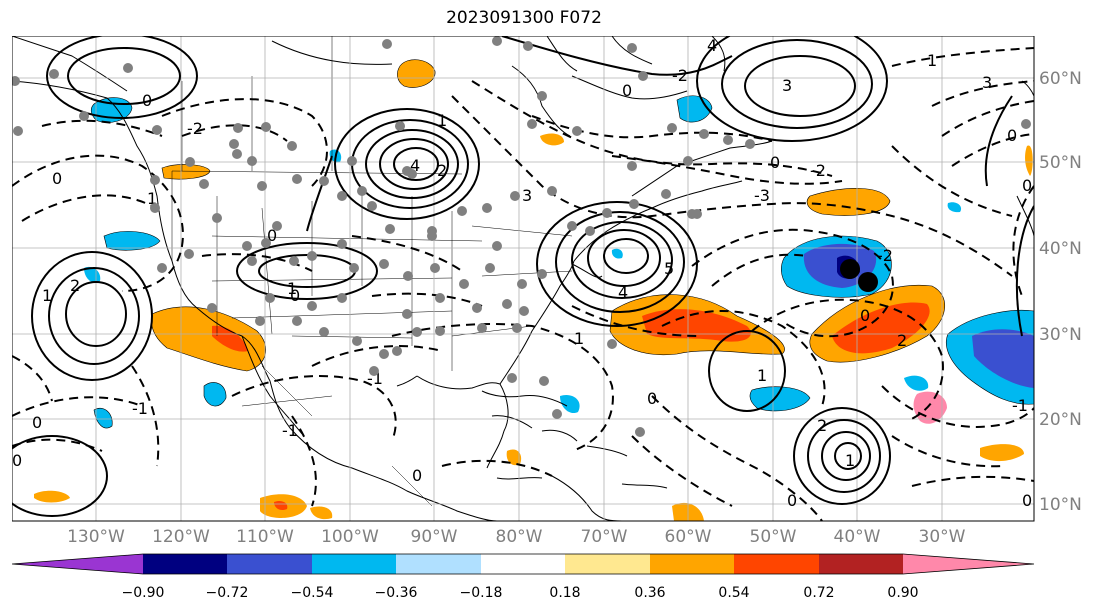 The height and width of the screenshot is (613, 1102). I want to click on lon-label: 110°W, so click(265, 537).